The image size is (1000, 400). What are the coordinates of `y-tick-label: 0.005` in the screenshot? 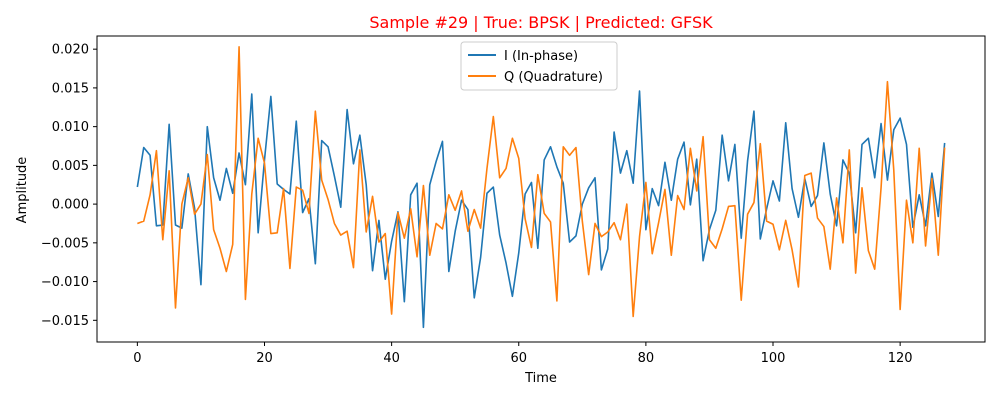 It's located at (70, 166).